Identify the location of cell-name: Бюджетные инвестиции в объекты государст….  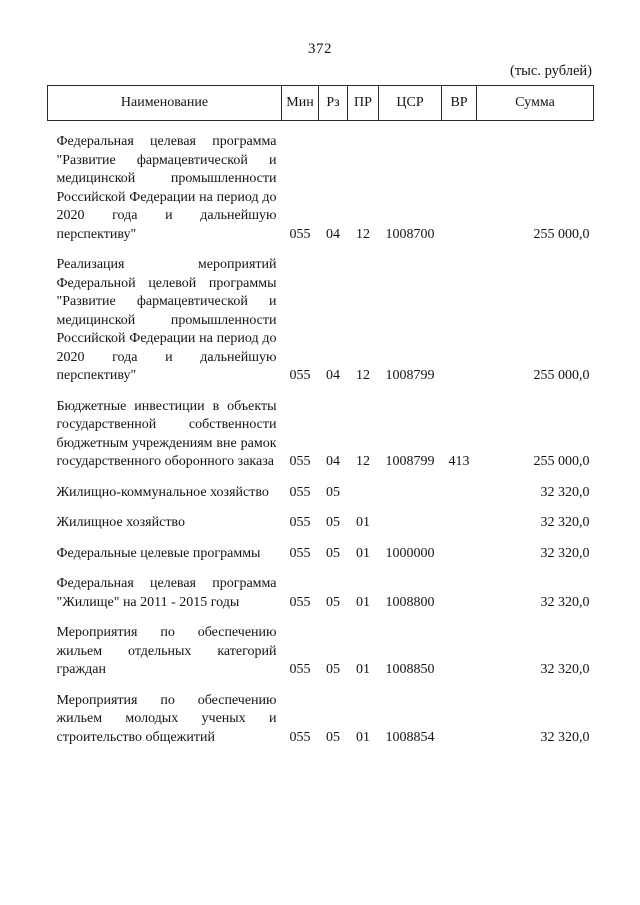
(166, 434).